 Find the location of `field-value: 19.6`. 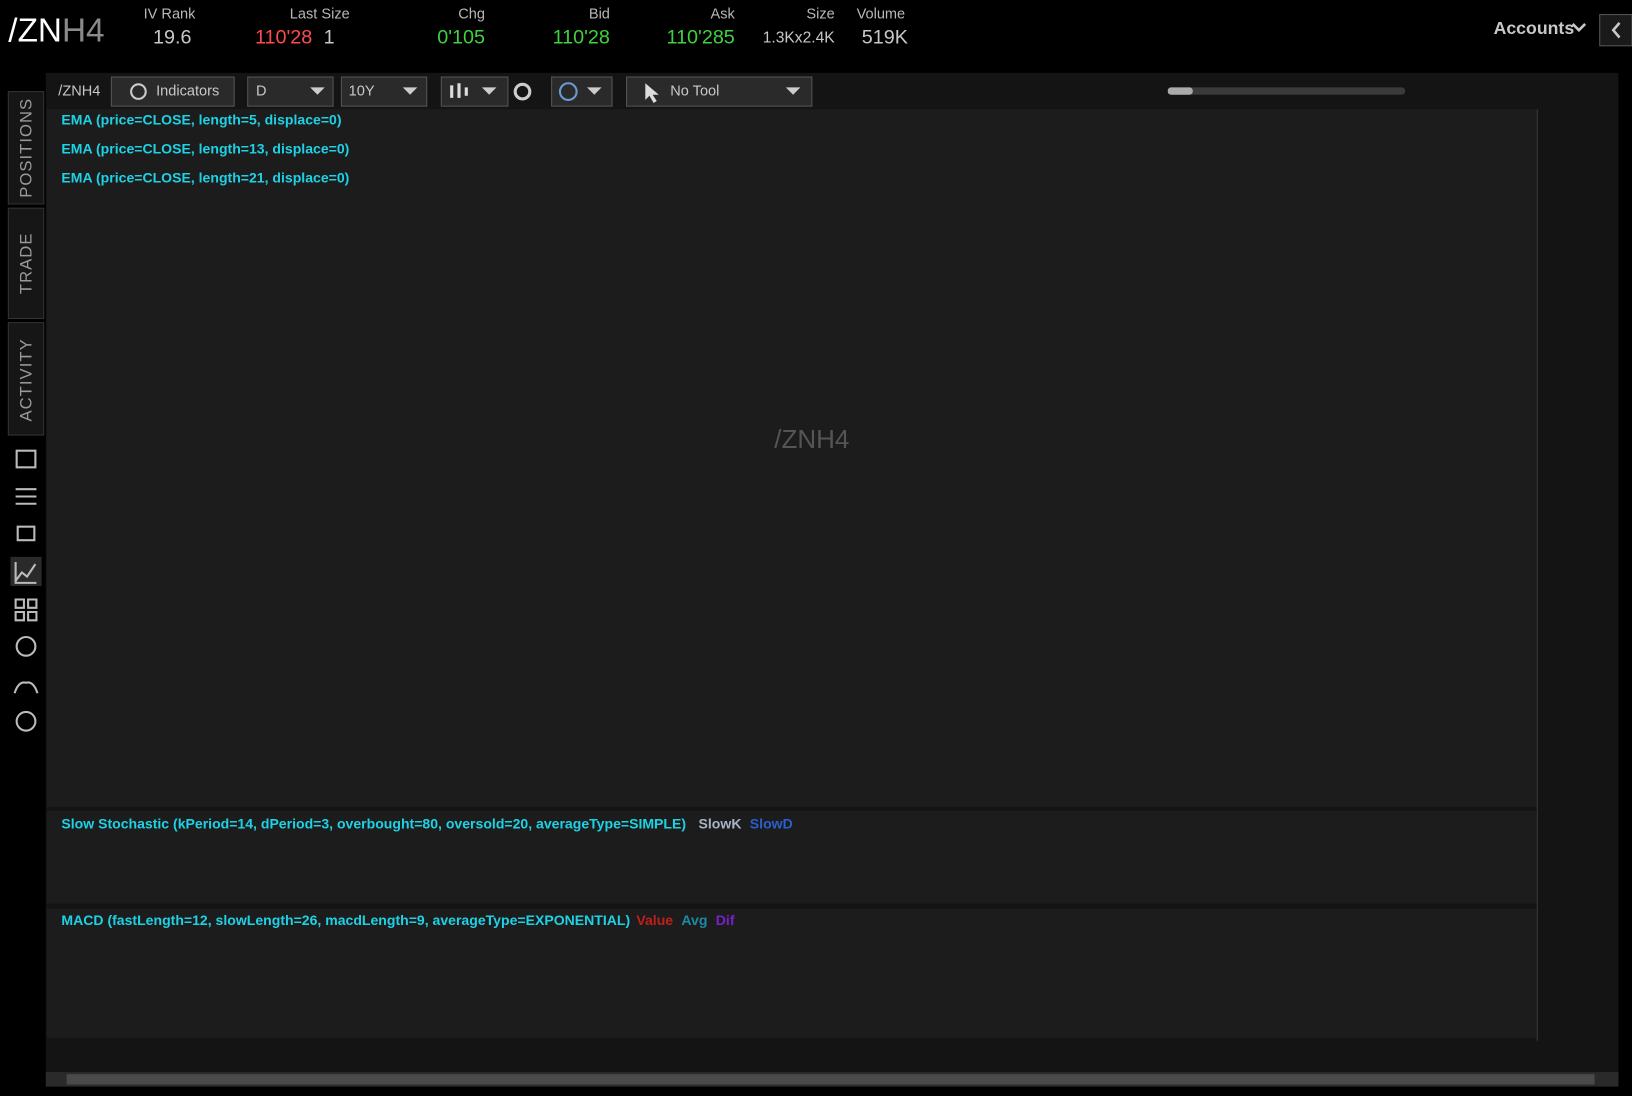

field-value: 19.6 is located at coordinates (172, 38).